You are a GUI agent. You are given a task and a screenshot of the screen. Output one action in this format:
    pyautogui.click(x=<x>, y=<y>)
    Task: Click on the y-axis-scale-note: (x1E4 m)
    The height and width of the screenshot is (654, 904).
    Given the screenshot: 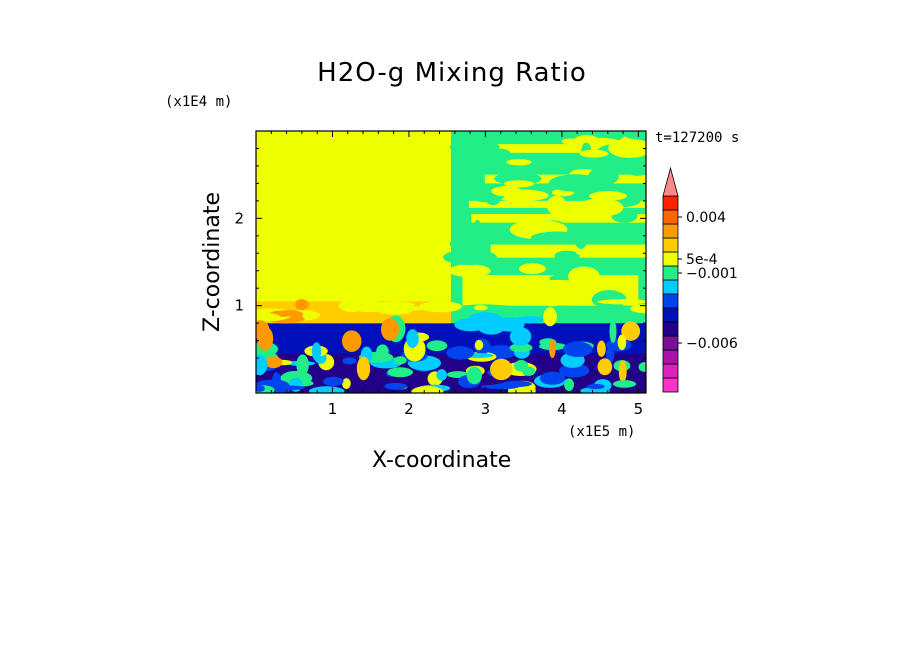 What is the action you would take?
    pyautogui.click(x=199, y=102)
    